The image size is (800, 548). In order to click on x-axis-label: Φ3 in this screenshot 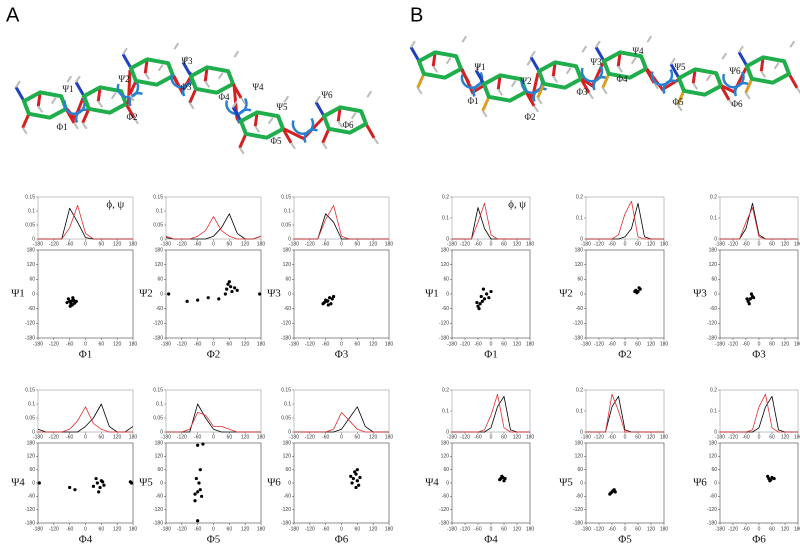, I will do `click(759, 355)`.